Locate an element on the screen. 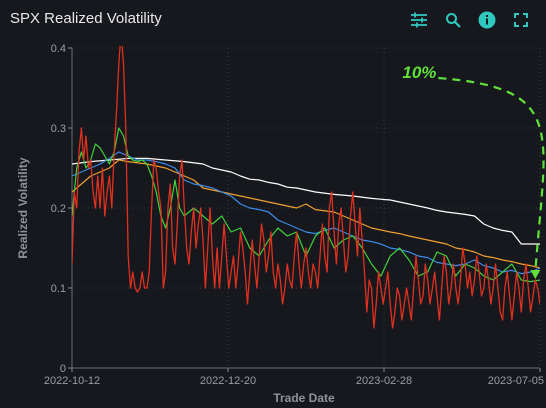  chart-title: SPX Realized Volatility is located at coordinates (86, 18).